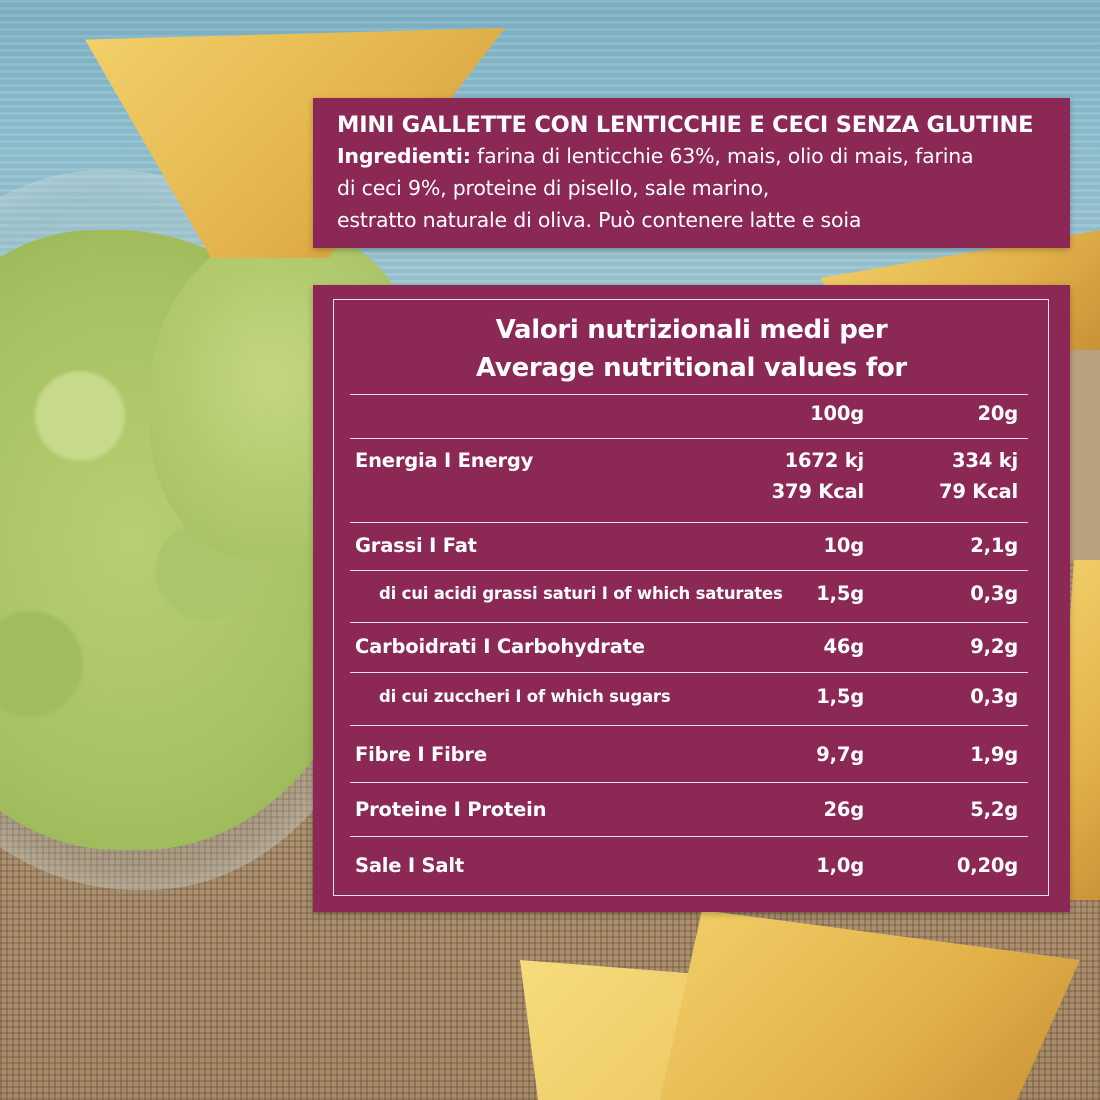  What do you see at coordinates (998, 413) in the screenshot?
I see `column-header-20g: 20g` at bounding box center [998, 413].